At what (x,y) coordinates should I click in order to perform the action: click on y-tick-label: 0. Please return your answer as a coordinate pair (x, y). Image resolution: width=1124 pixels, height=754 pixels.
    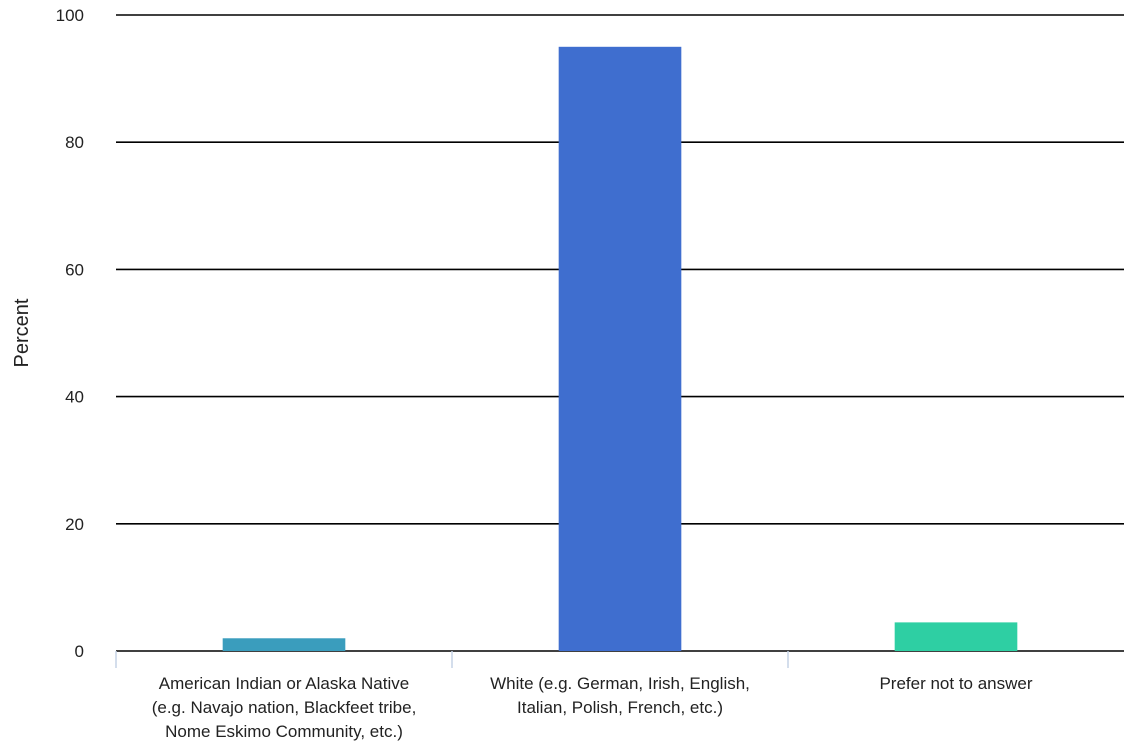
    Looking at the image, I should click on (79, 651).